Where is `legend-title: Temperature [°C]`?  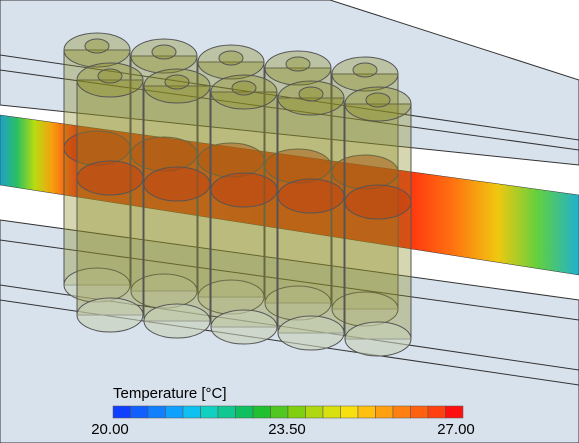 legend-title: Temperature [°C] is located at coordinates (170, 393).